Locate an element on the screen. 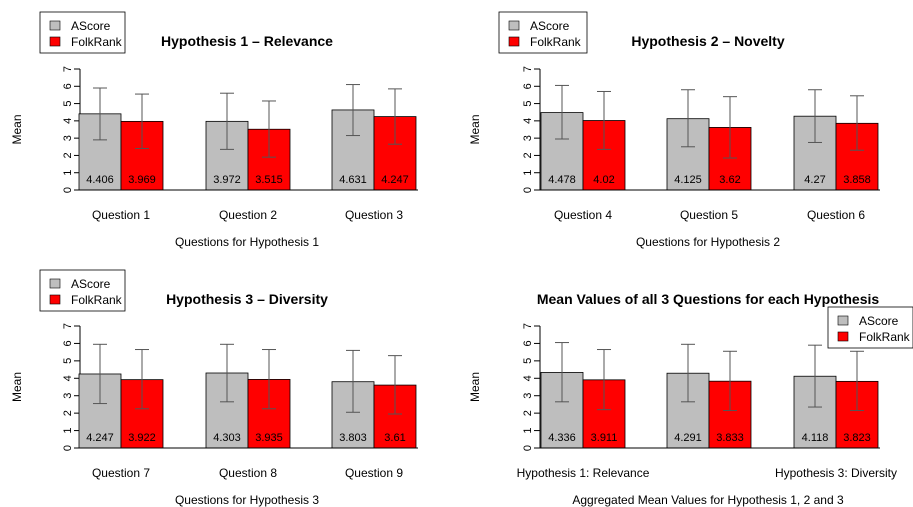 This screenshot has height=507, width=913. bar-value-label: 4.303 is located at coordinates (227, 438).